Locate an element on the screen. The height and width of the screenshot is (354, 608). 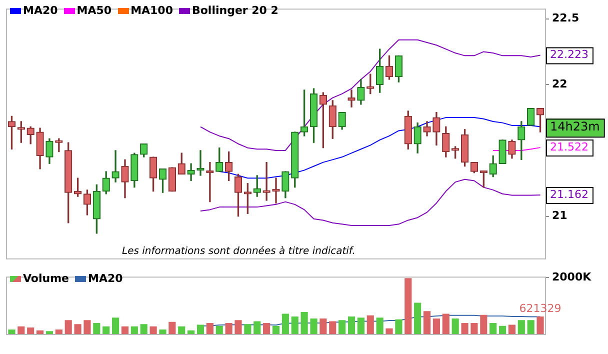
y-tick-label: 21 is located at coordinates (560, 215).